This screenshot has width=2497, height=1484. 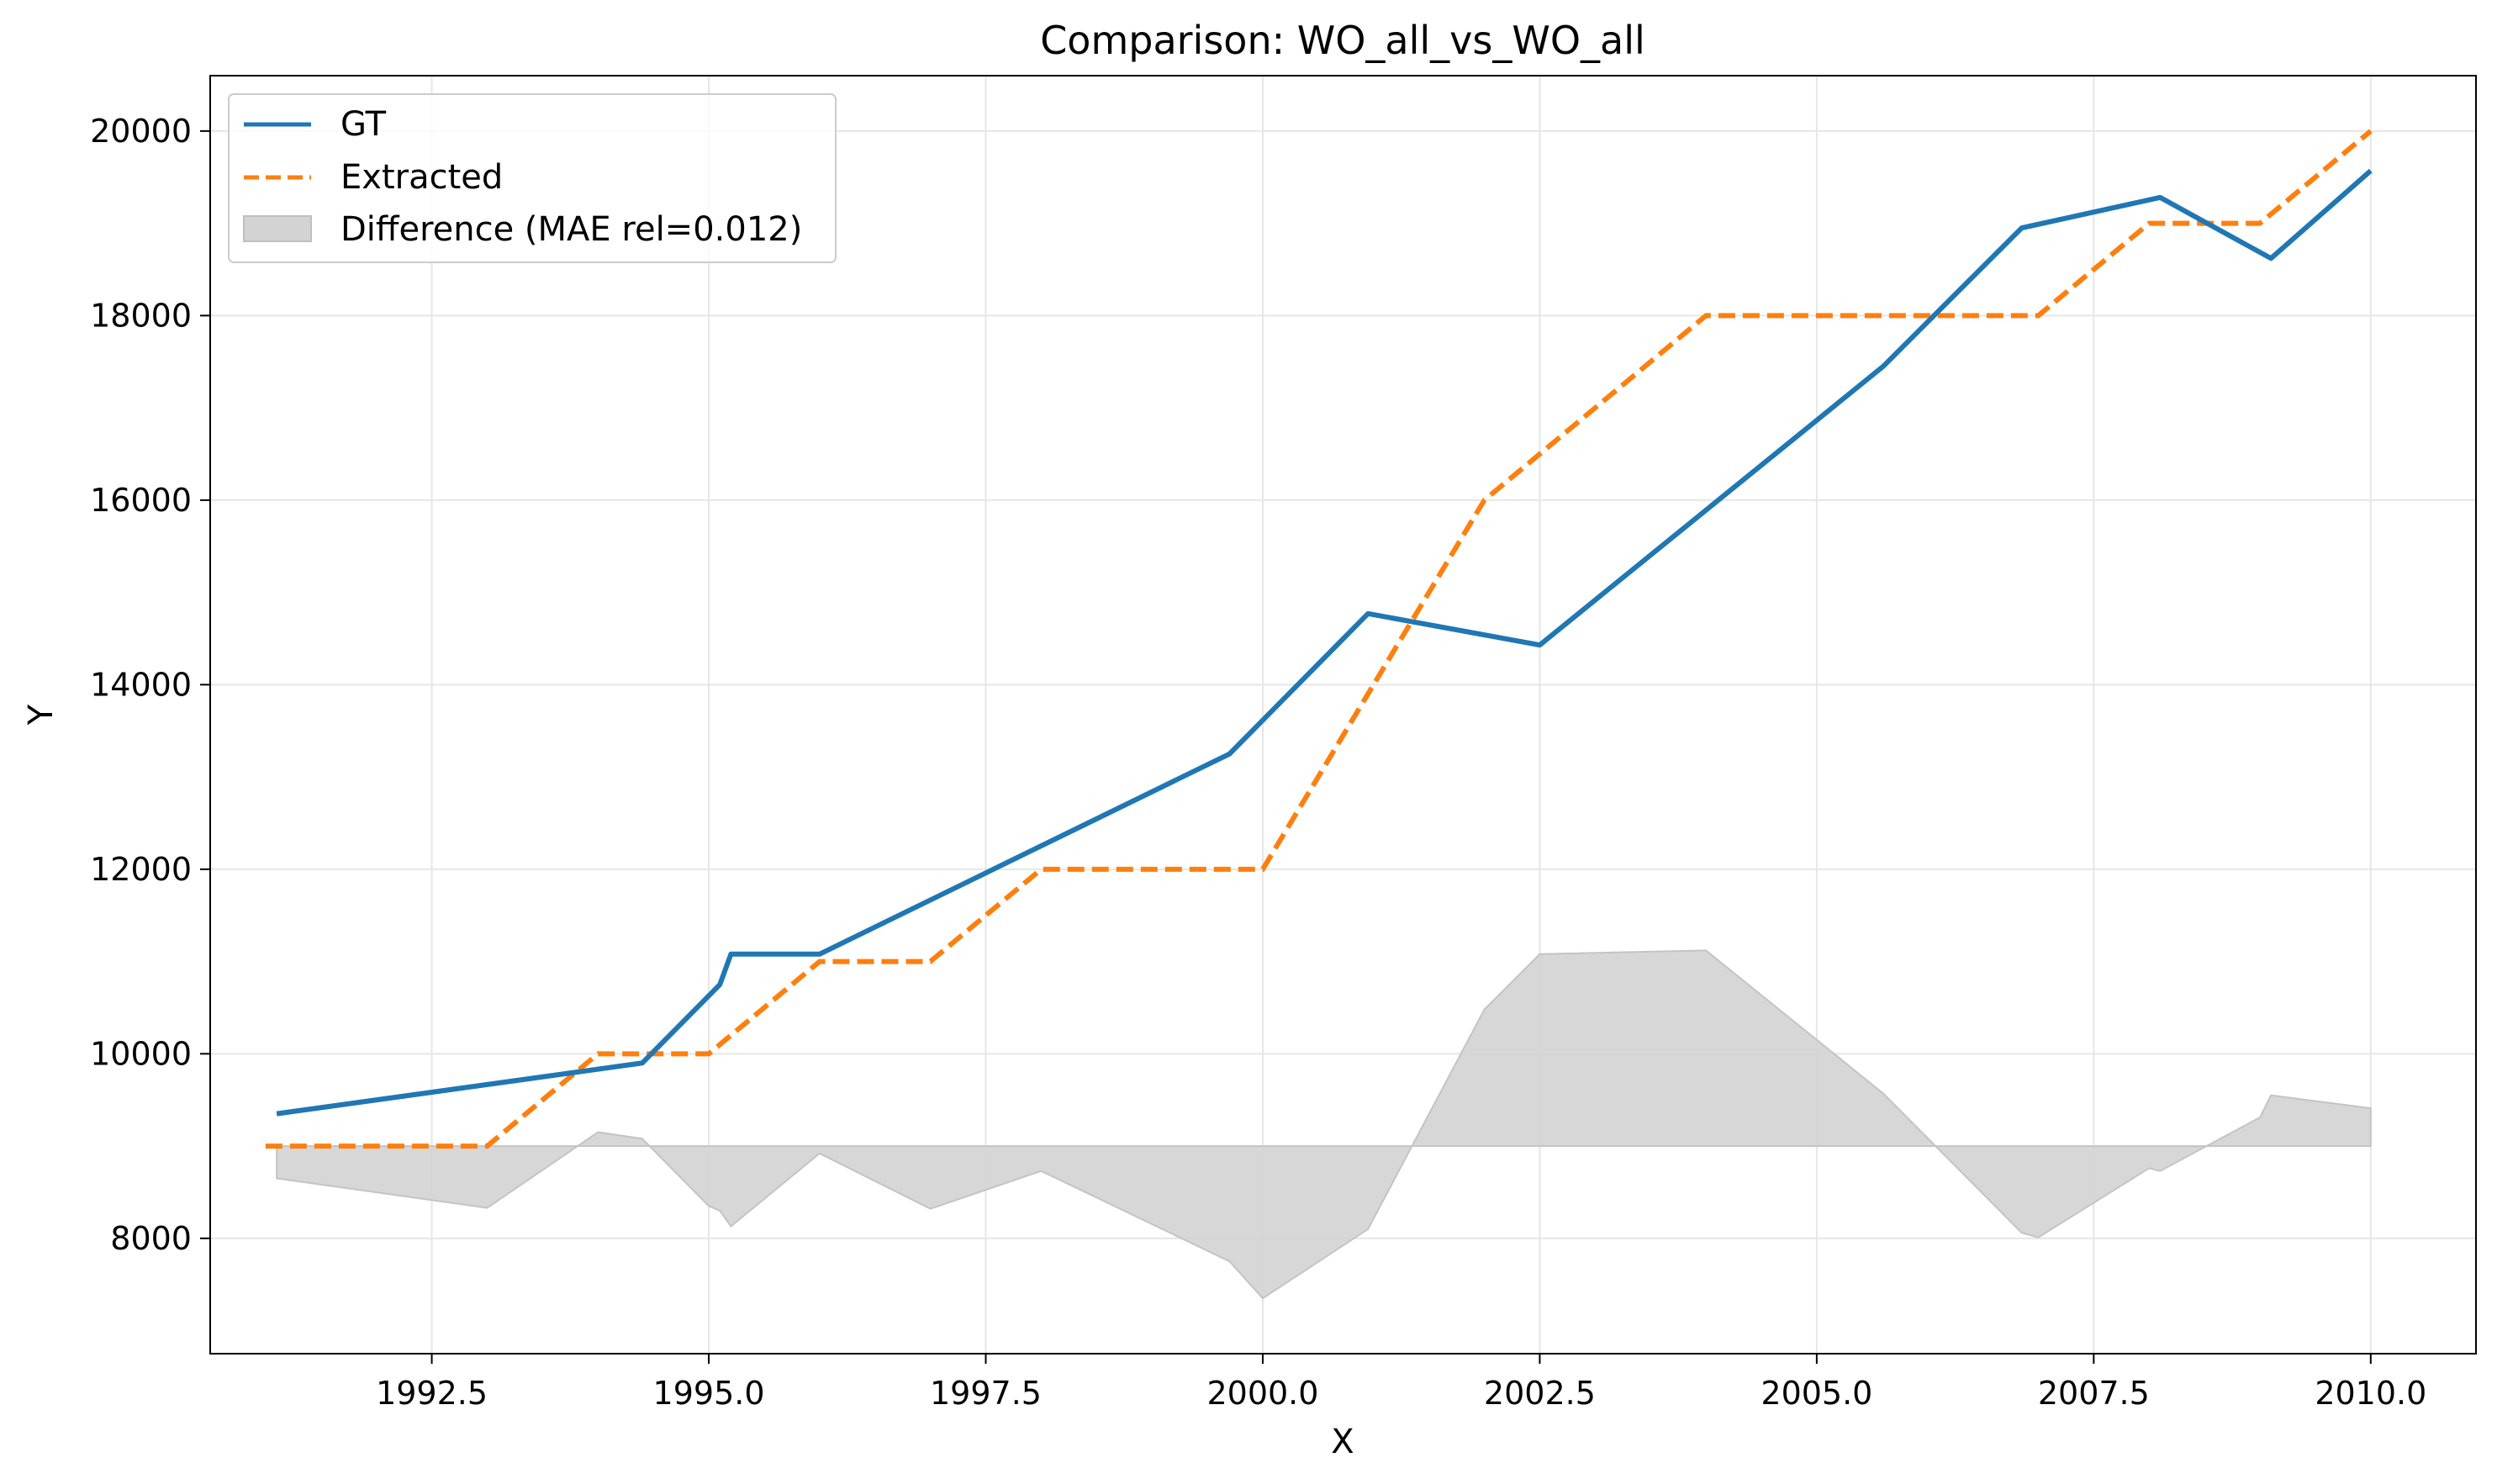 What do you see at coordinates (1817, 1393) in the screenshot?
I see `x-tick-label: 2005.0` at bounding box center [1817, 1393].